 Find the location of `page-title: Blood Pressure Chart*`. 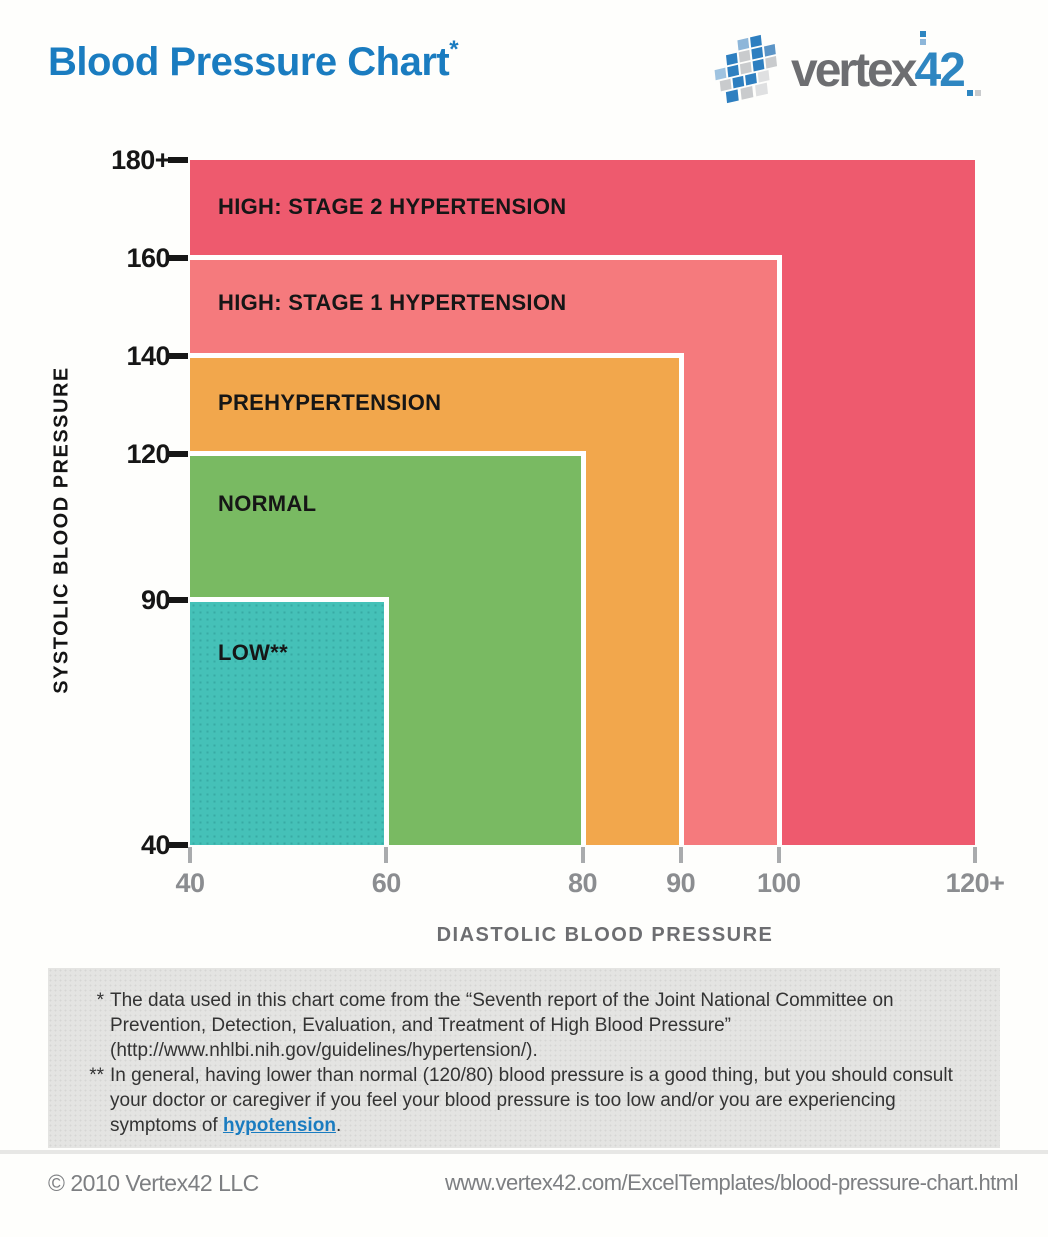

page-title: Blood Pressure Chart* is located at coordinates (253, 60).